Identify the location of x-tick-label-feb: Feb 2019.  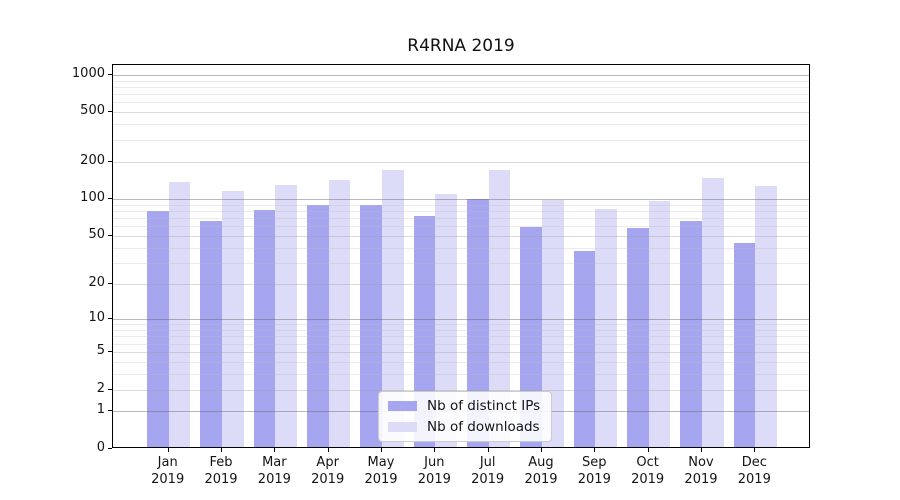
(221, 471).